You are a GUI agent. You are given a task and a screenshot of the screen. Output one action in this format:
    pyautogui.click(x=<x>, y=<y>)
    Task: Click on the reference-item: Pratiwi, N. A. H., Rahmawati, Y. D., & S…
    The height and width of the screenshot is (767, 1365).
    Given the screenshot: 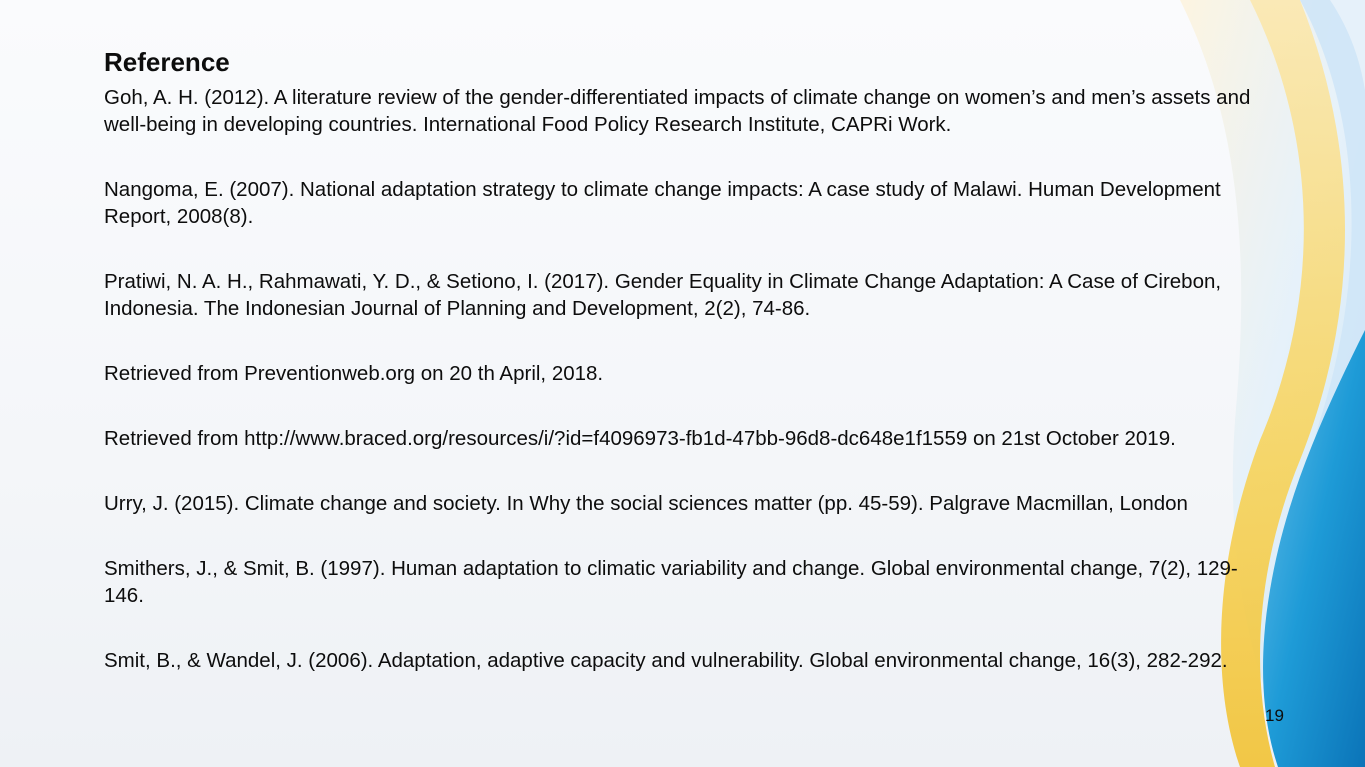 What is the action you would take?
    pyautogui.click(x=663, y=295)
    